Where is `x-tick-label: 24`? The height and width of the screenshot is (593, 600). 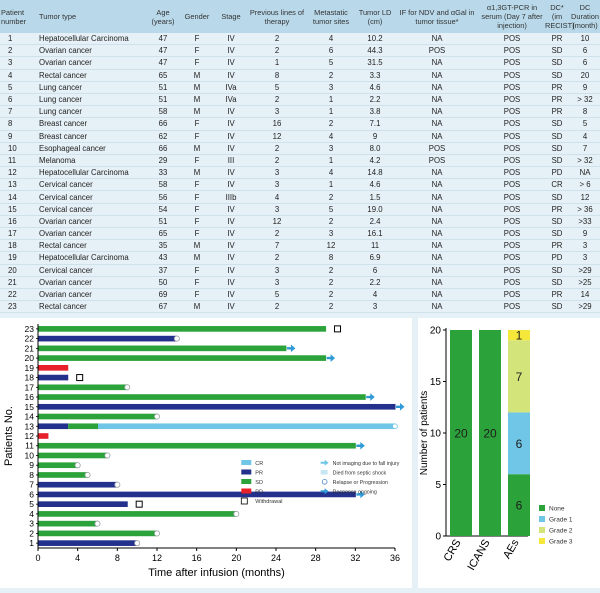 x-tick-label: 24 is located at coordinates (276, 558).